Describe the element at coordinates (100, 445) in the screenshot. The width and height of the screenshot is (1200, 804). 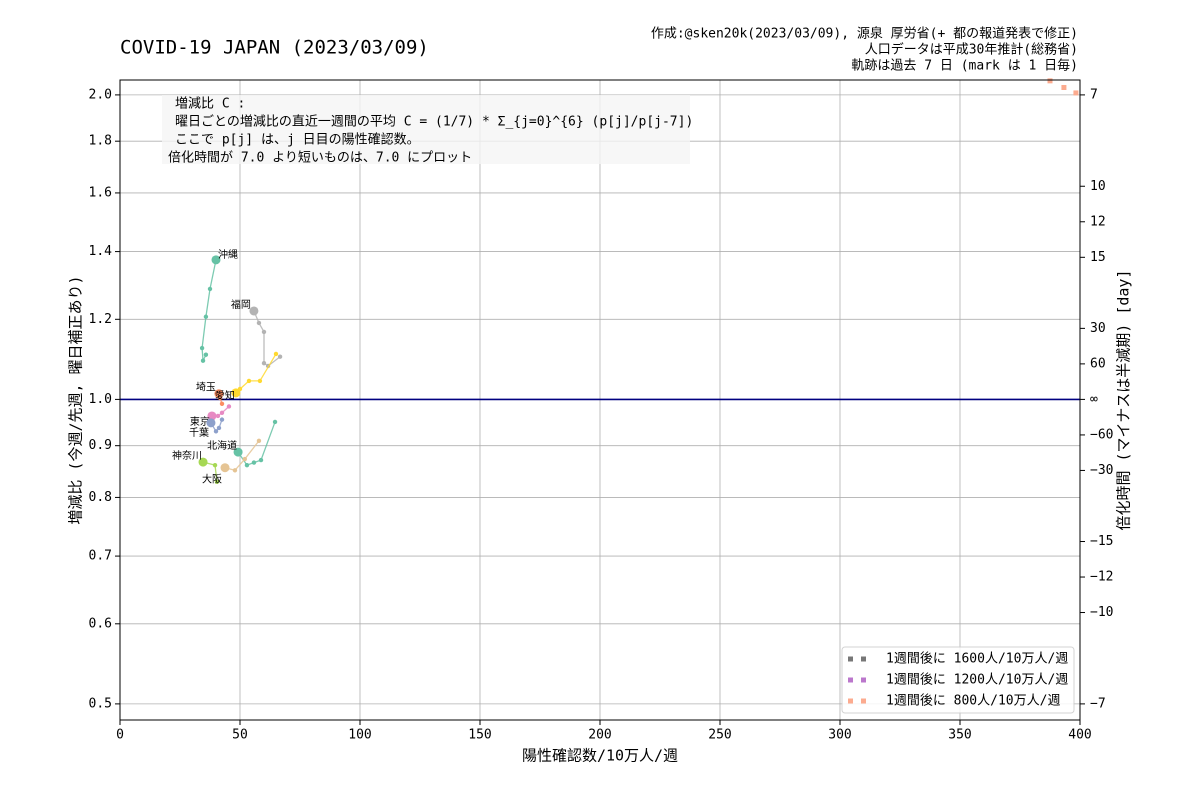
I see `y-tick-label: 0.9` at that location.